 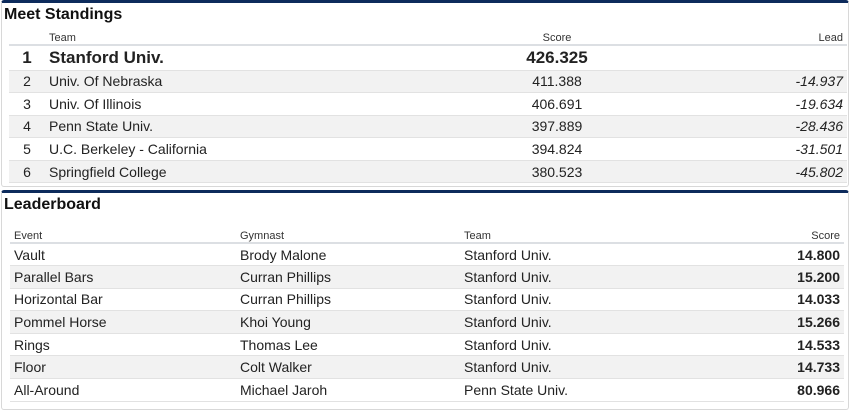 I want to click on leaderboard-score: 80.966, so click(x=784, y=390).